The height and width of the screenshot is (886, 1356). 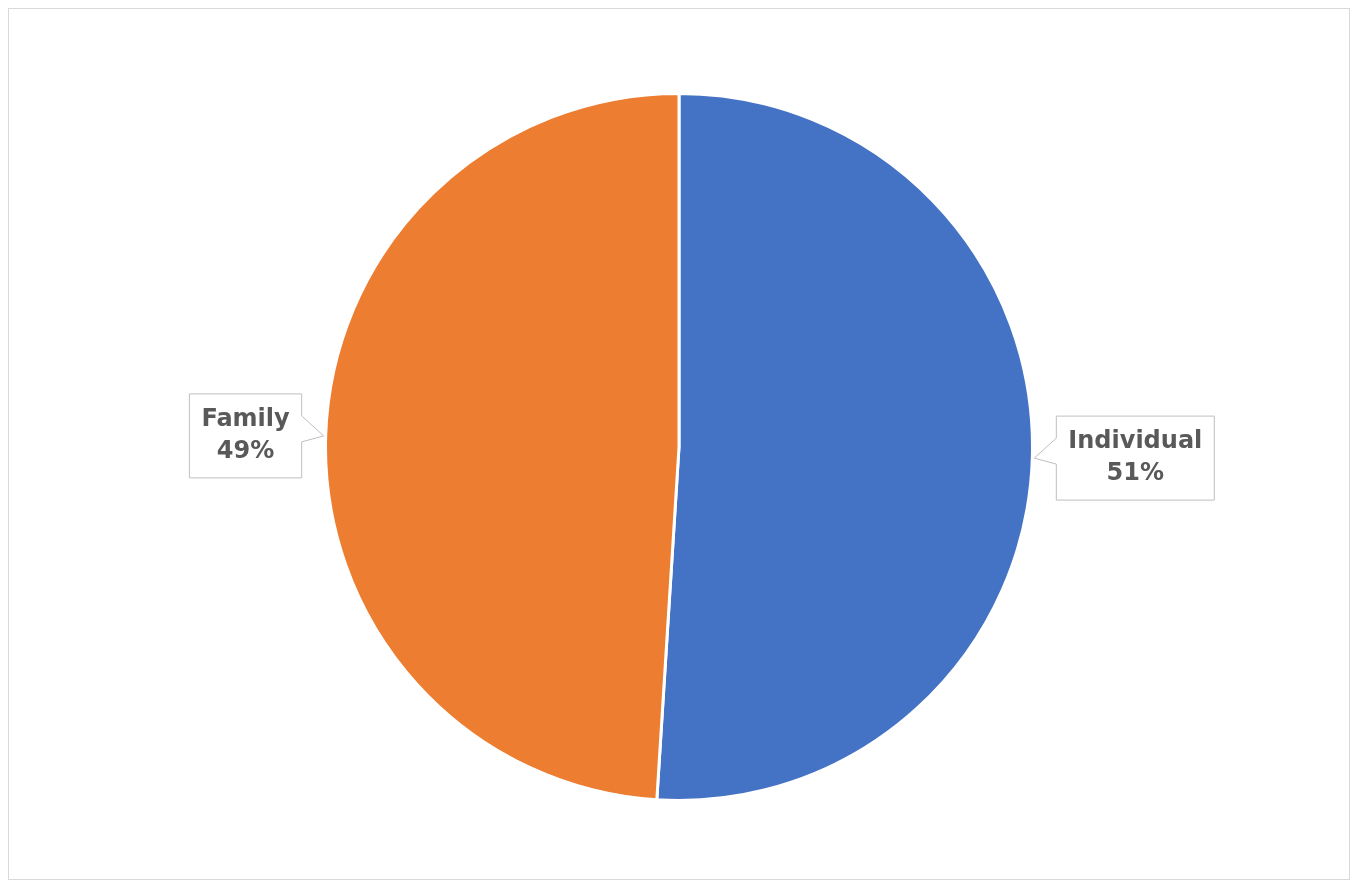 What do you see at coordinates (246, 418) in the screenshot?
I see `slice-label: Family` at bounding box center [246, 418].